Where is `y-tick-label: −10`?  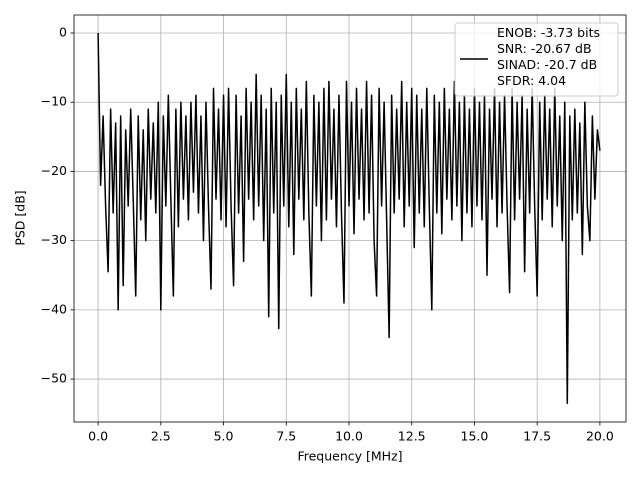
y-tick-label: −10 is located at coordinates (54, 101).